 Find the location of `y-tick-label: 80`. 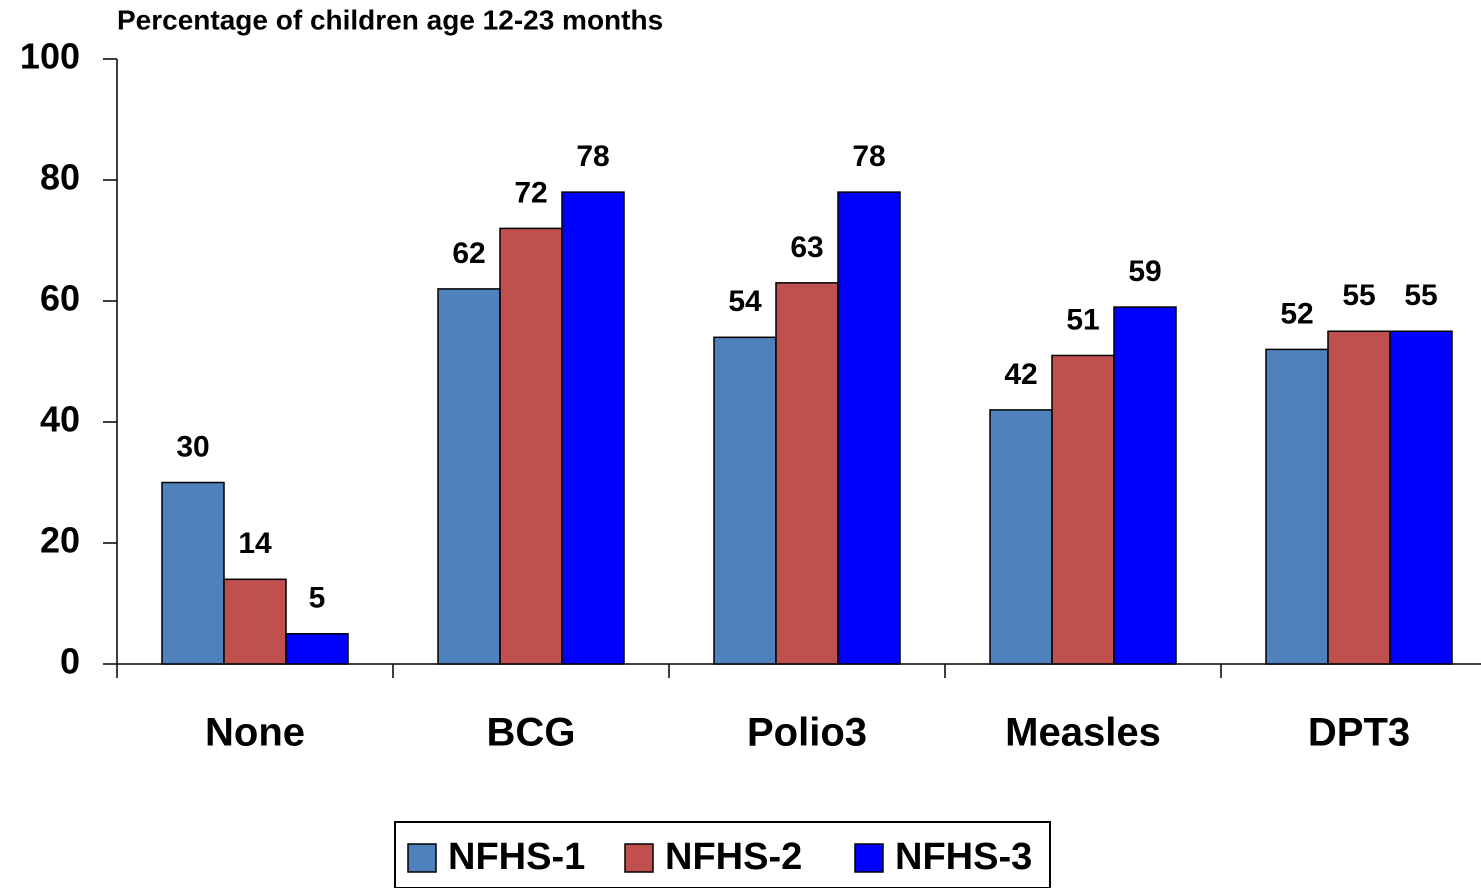

y-tick-label: 80 is located at coordinates (60, 177).